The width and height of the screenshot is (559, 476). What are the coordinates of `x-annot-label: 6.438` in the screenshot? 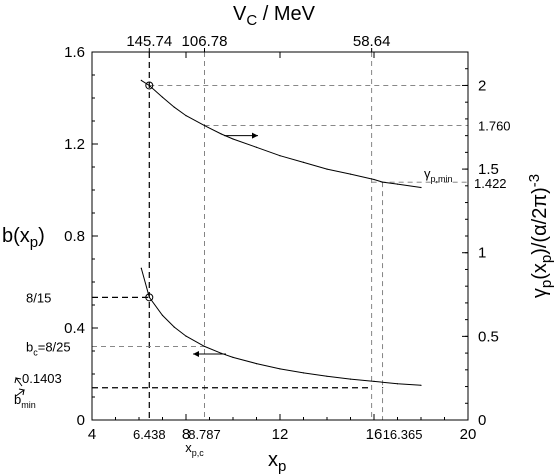 It's located at (149, 434).